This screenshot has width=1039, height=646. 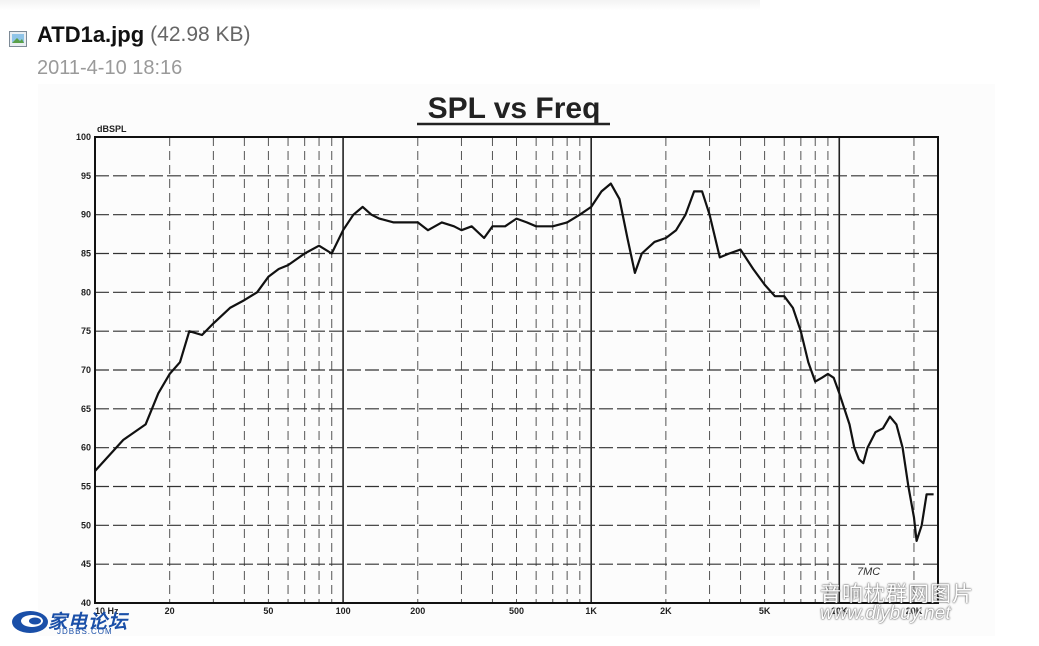 I want to click on y-axis-label: dBSPL, so click(x=112, y=129).